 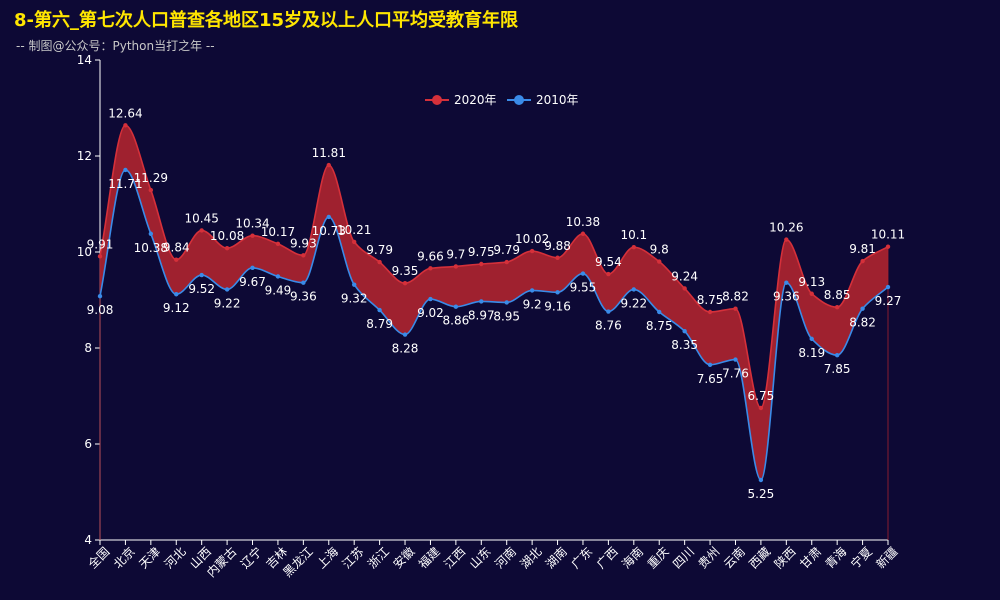 What do you see at coordinates (531, 558) in the screenshot?
I see `x-tick-label: 湖北` at bounding box center [531, 558].